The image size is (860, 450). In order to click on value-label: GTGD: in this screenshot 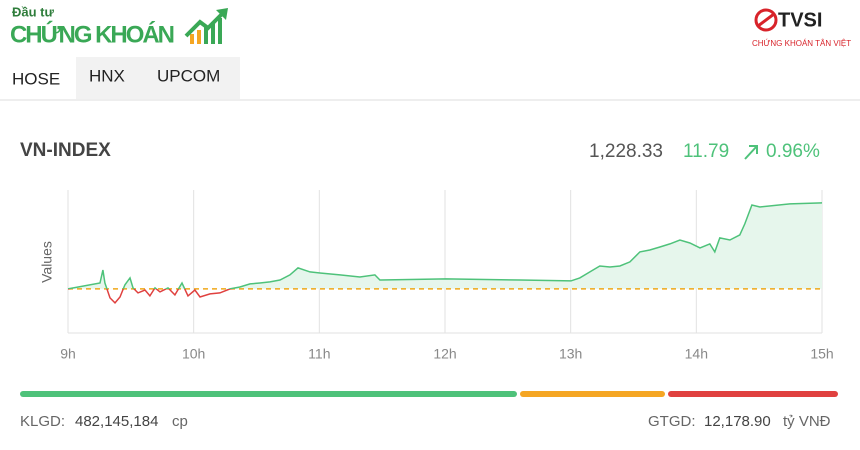, I will do `click(672, 421)`.